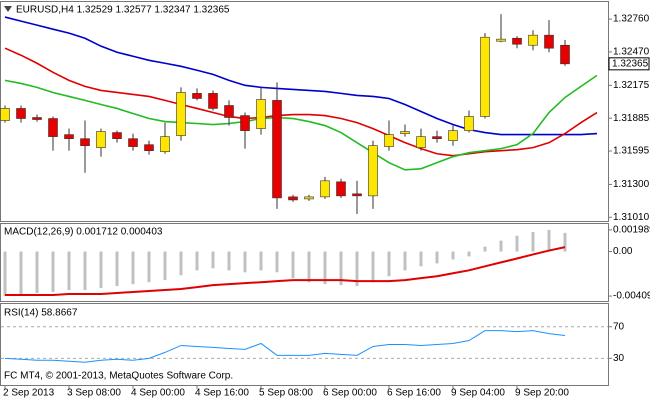 The height and width of the screenshot is (400, 650). I want to click on price-tag-box, so click(629, 64).